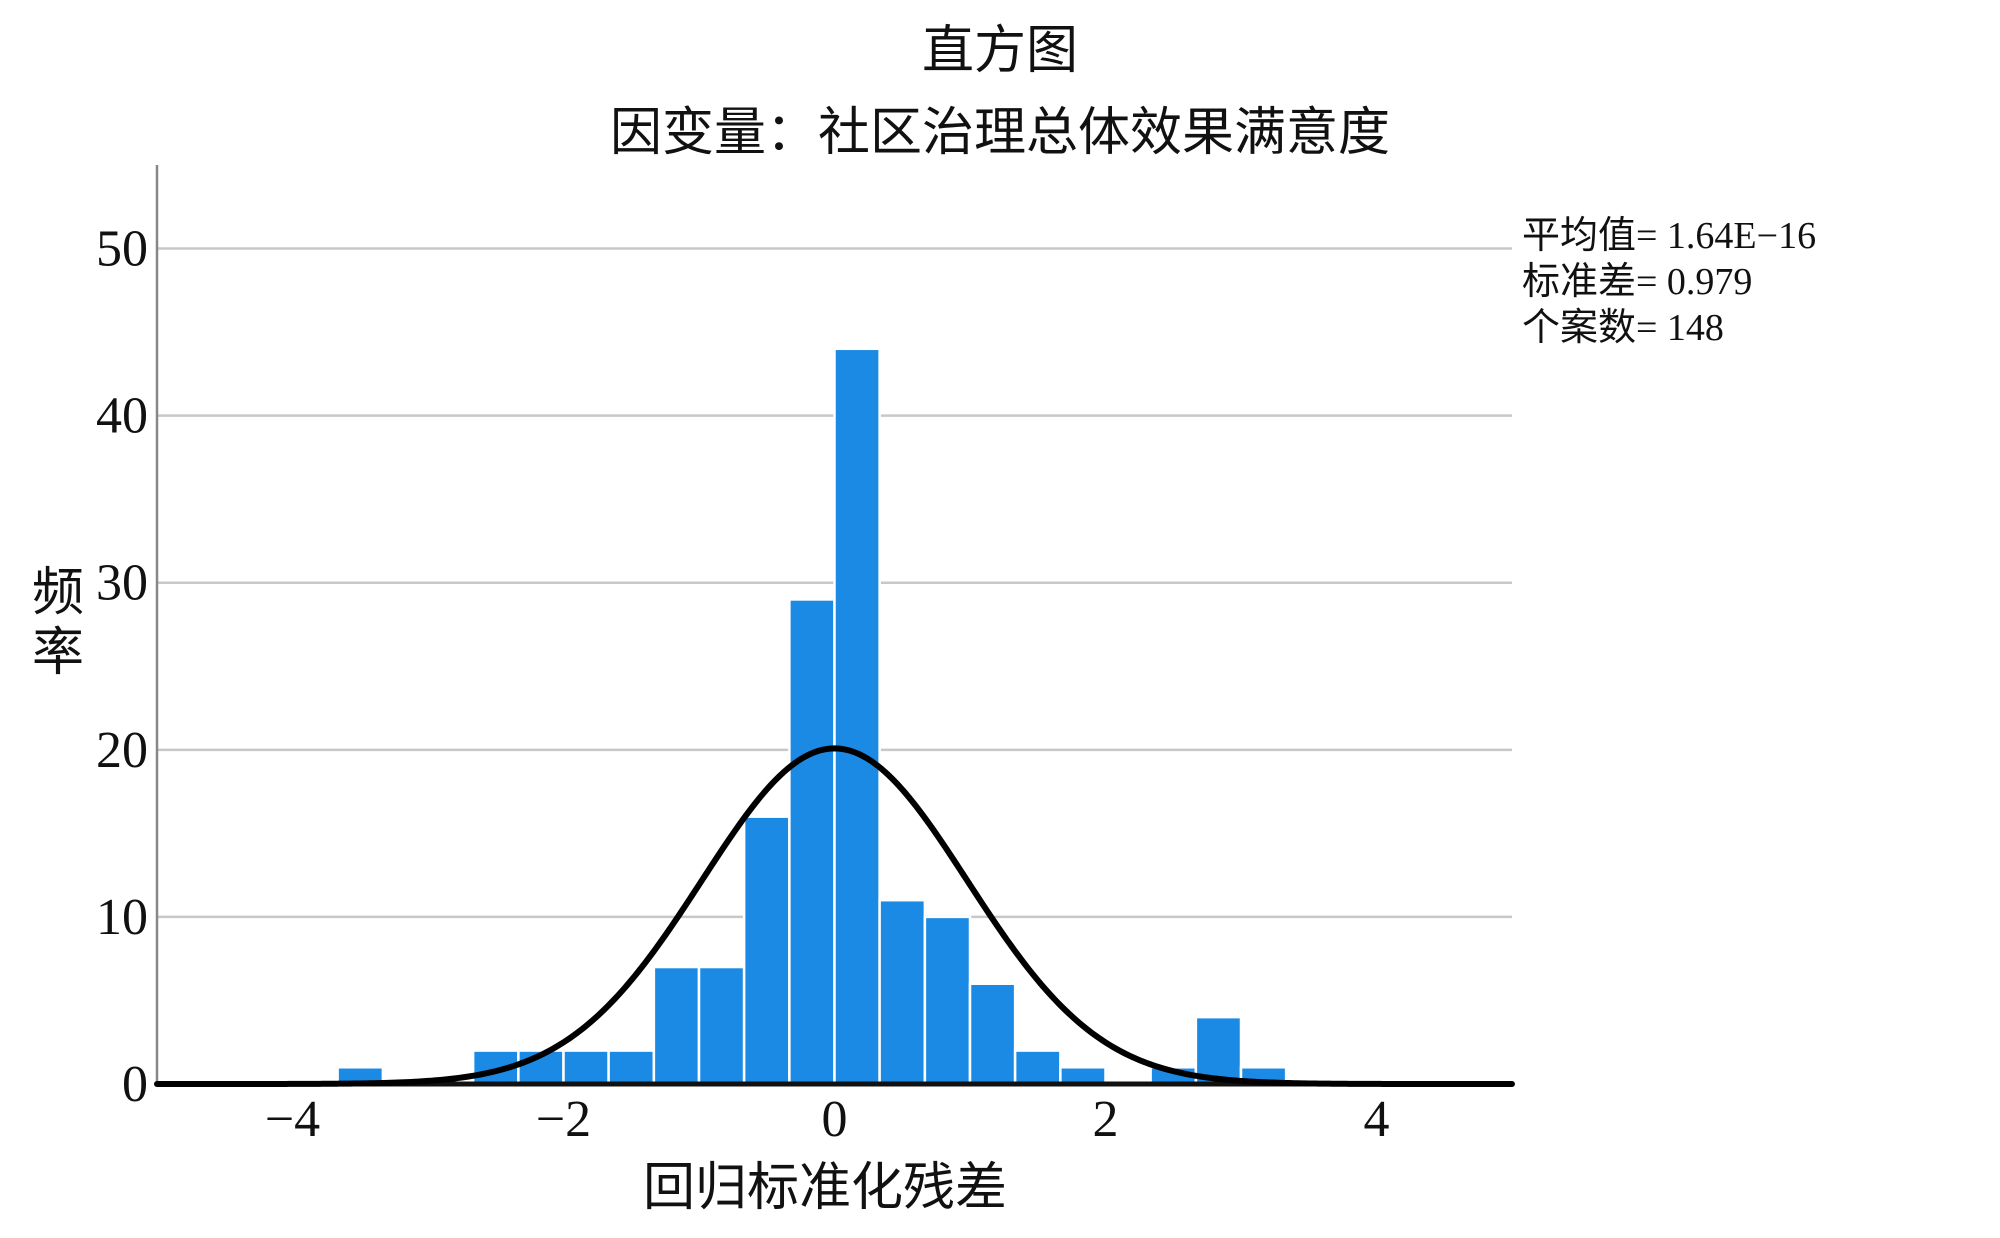 The width and height of the screenshot is (2000, 1238). I want to click on stats-line: 标准差= 0.979, so click(1637, 282).